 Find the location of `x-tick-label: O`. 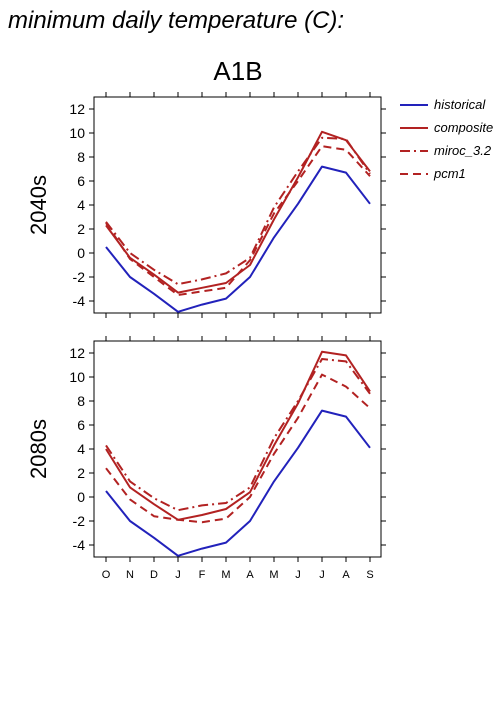

x-tick-label: O is located at coordinates (106, 575).